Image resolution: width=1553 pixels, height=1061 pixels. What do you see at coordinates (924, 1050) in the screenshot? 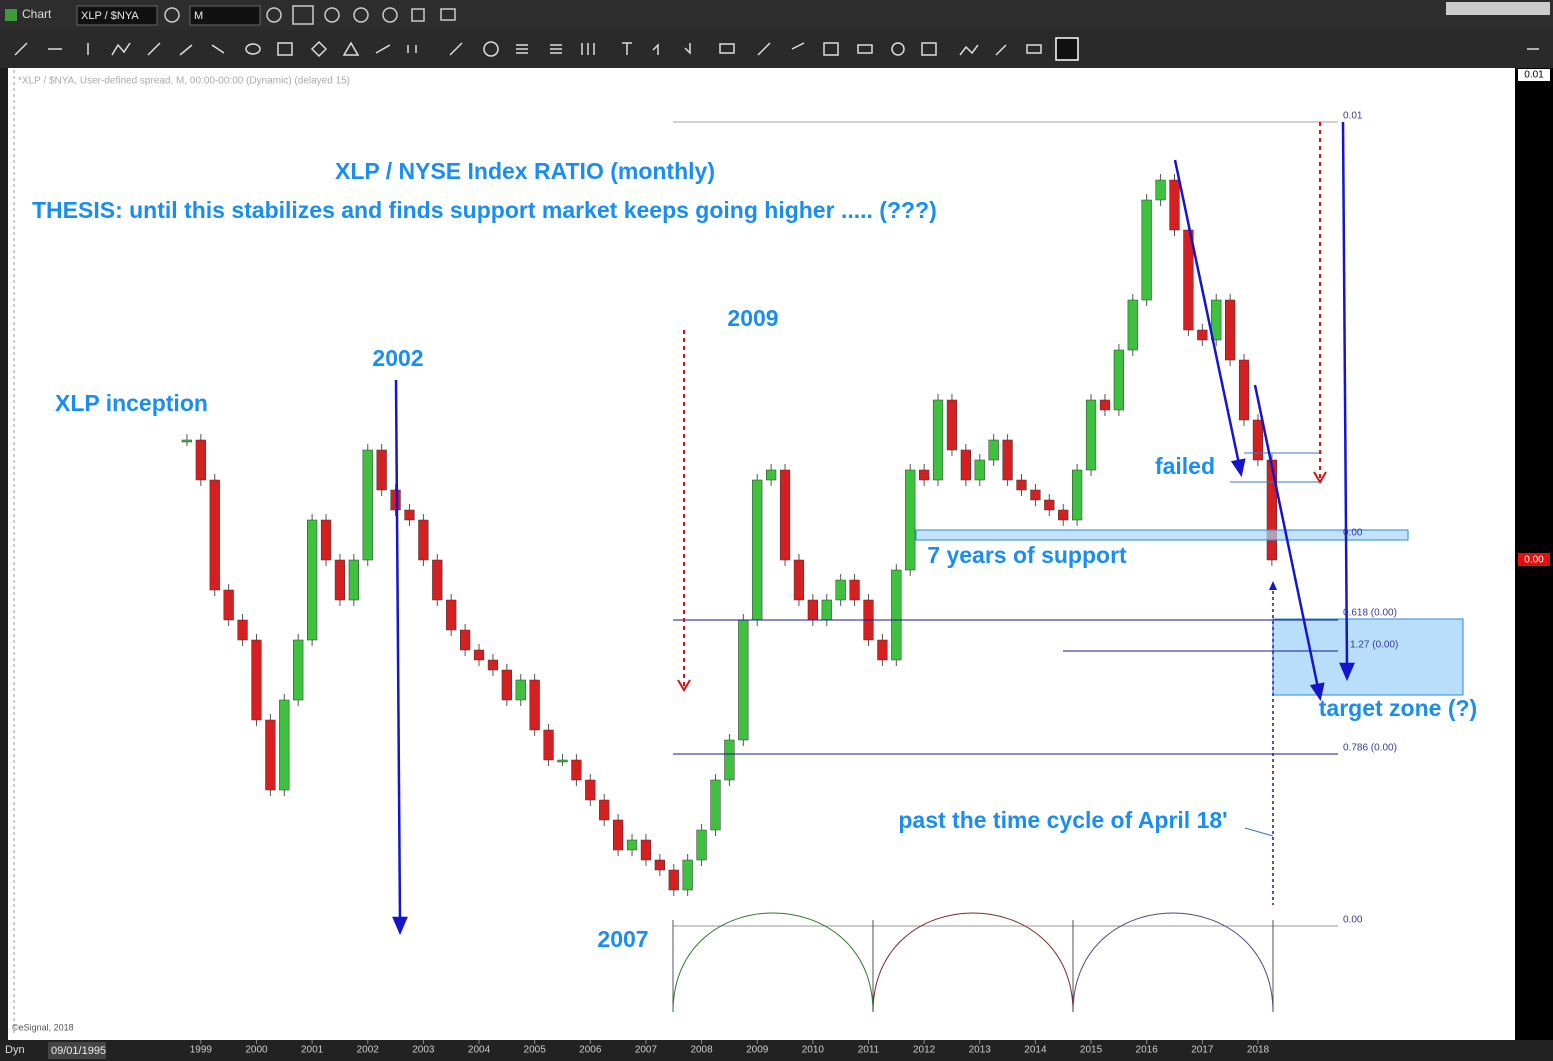
I see `x-tick-label: 2012` at bounding box center [924, 1050].